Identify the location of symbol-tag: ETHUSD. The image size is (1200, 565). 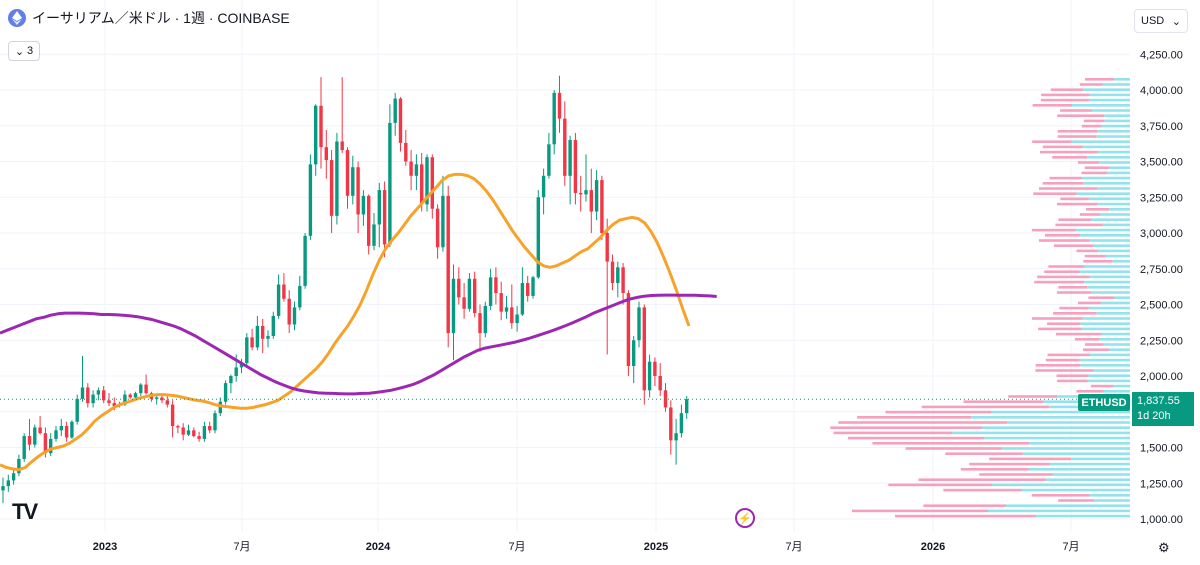
(1104, 402).